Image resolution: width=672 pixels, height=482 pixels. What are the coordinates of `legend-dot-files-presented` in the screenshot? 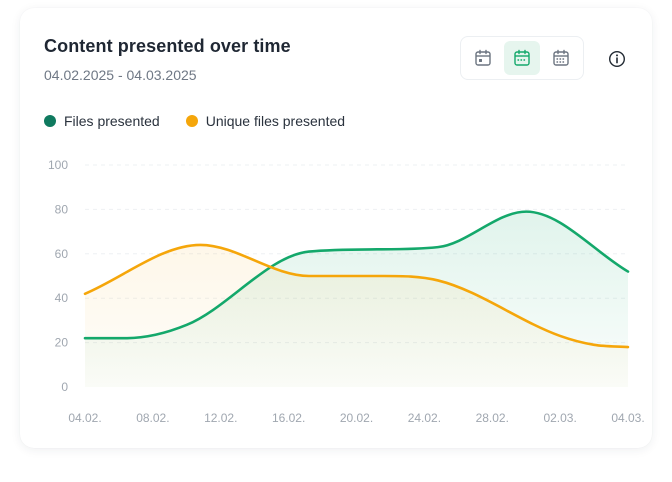 It's located at (50, 121).